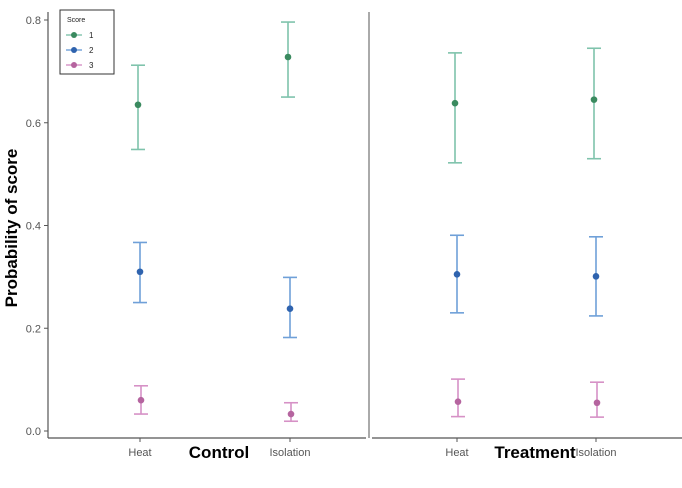  What do you see at coordinates (290, 309) in the screenshot?
I see `point-score-2-control-isolation` at bounding box center [290, 309].